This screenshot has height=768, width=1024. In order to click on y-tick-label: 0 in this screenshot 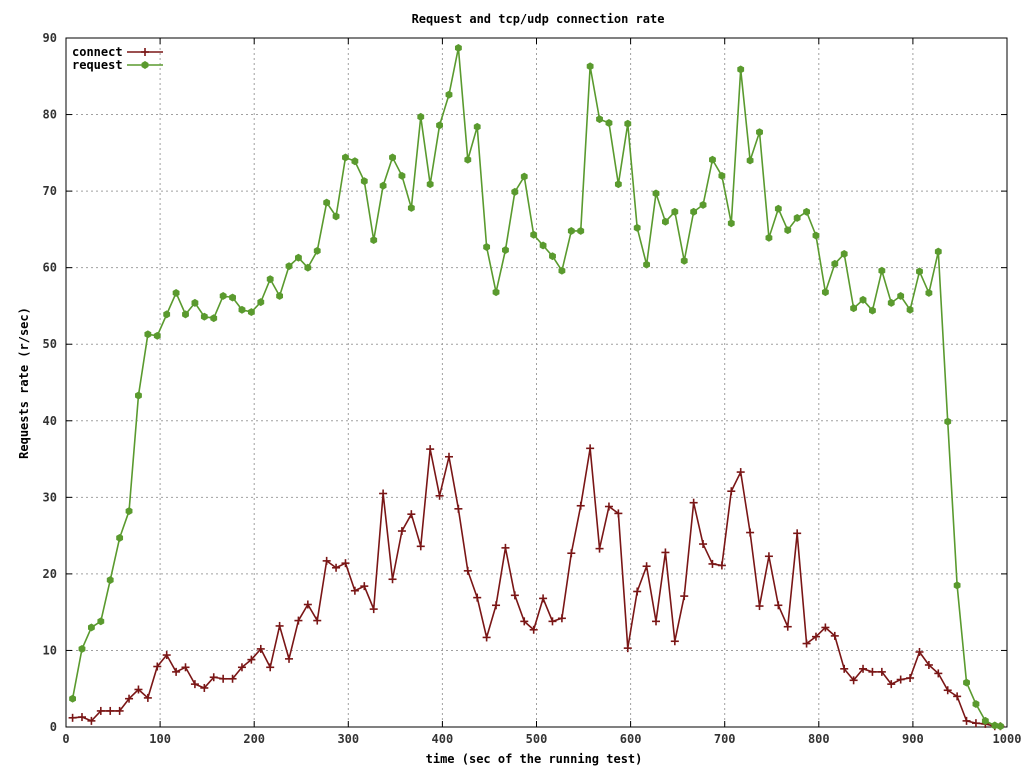, I will do `click(53, 727)`.